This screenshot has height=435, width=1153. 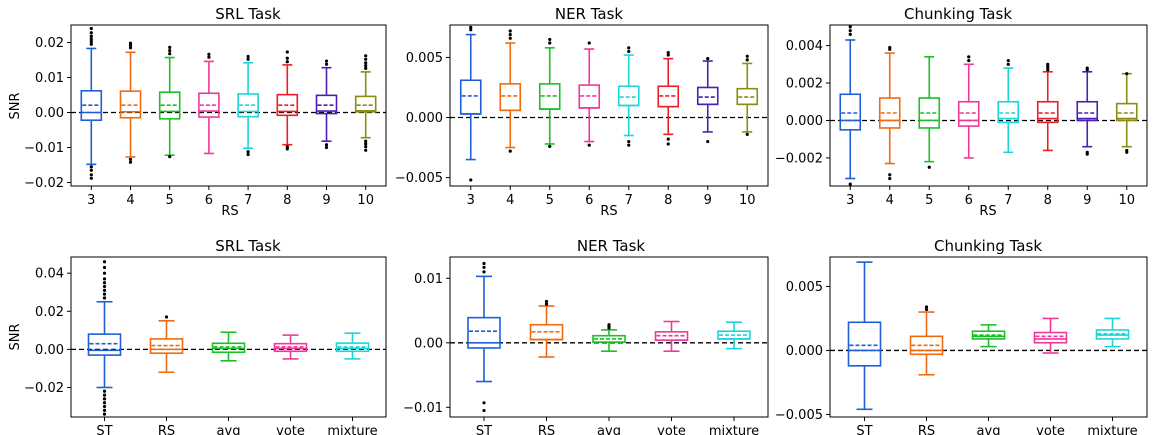 What do you see at coordinates (229, 429) in the screenshot?
I see `x-tick-label: avg` at bounding box center [229, 429].